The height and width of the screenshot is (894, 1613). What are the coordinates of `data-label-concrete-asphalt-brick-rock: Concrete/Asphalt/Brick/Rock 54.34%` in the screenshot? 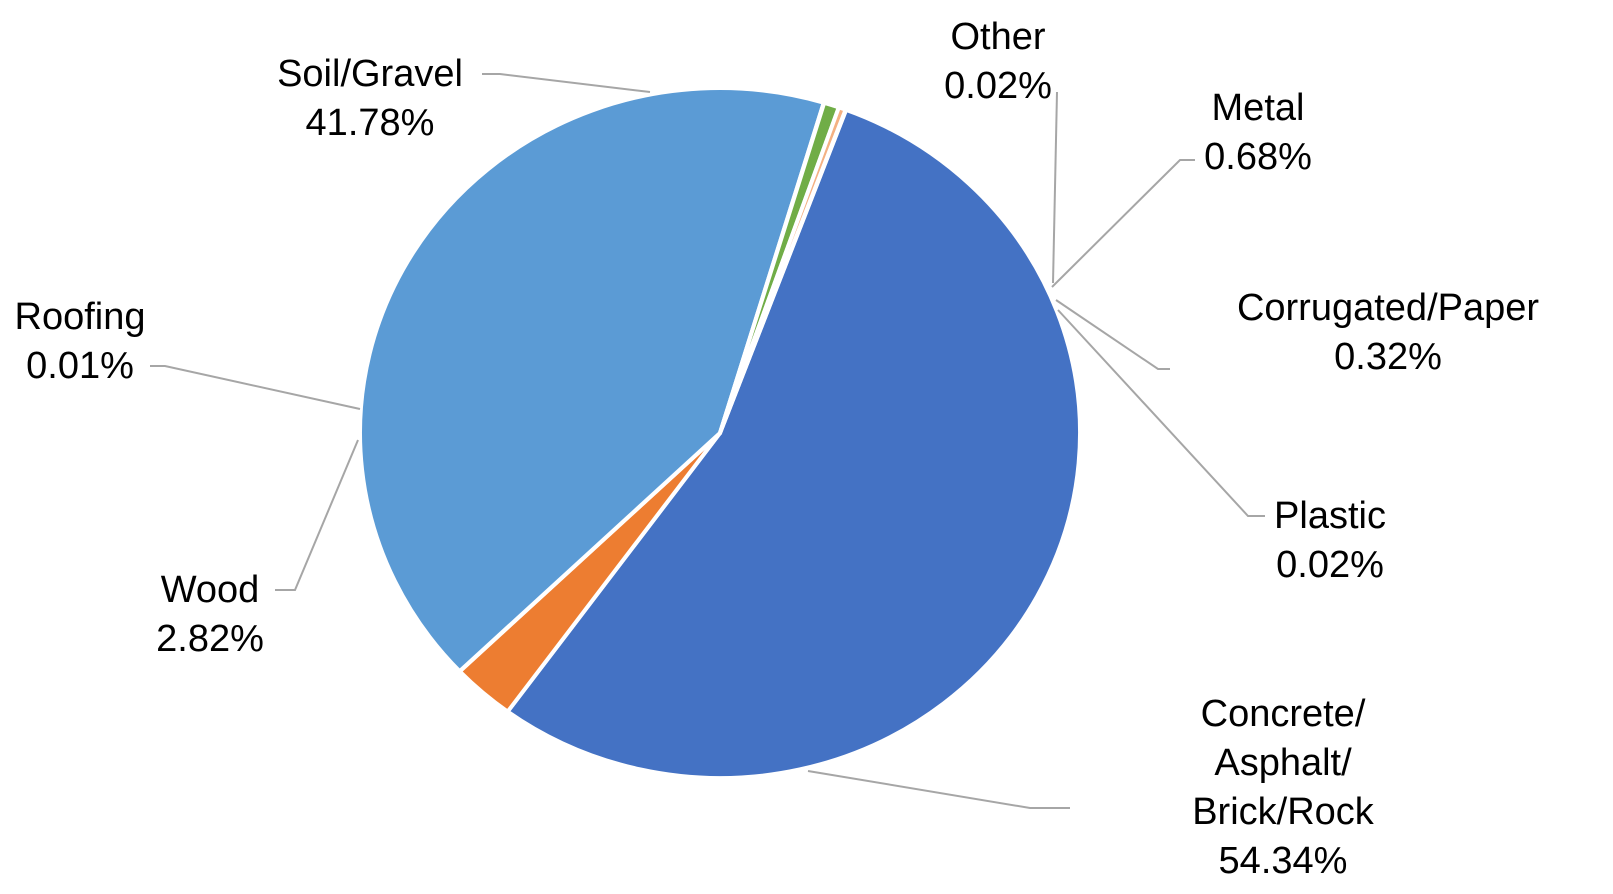 It's located at (1283, 787).